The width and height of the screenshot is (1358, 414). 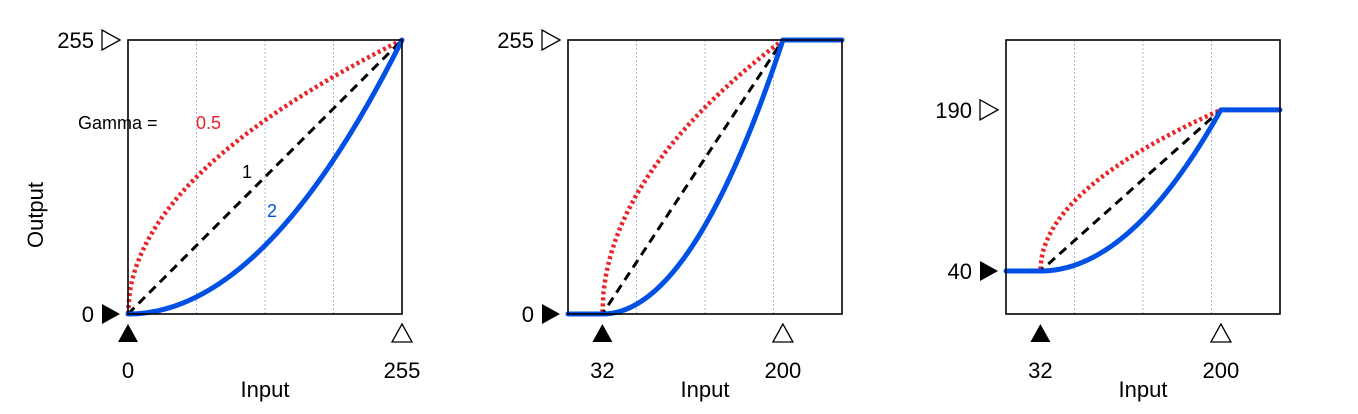 What do you see at coordinates (953, 110) in the screenshot?
I see `y-tick-label: 190` at bounding box center [953, 110].